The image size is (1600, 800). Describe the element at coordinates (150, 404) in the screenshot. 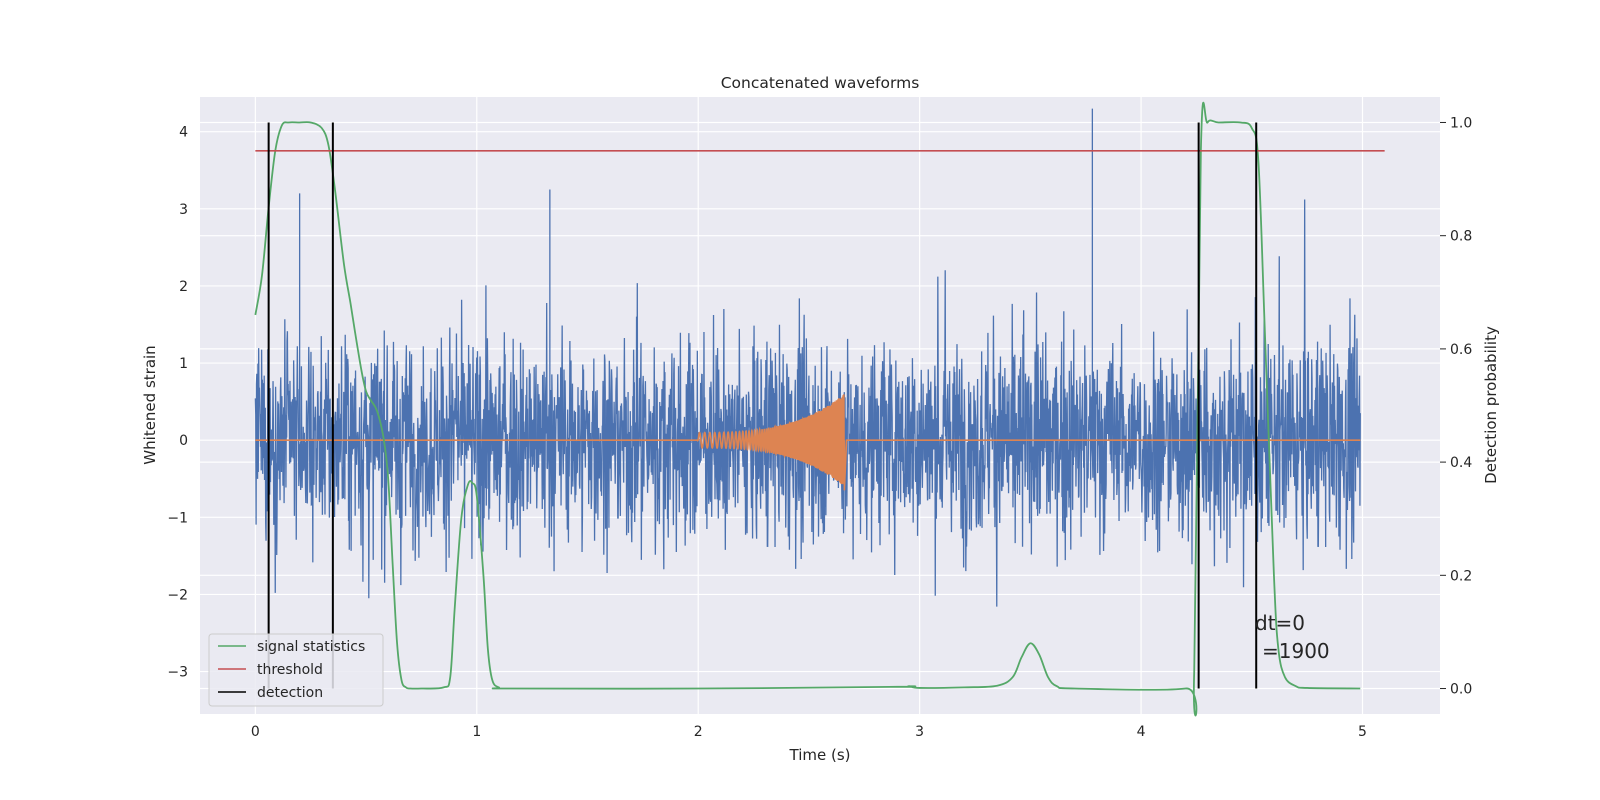

I see `y-axis-label: Whitened strain` at that location.